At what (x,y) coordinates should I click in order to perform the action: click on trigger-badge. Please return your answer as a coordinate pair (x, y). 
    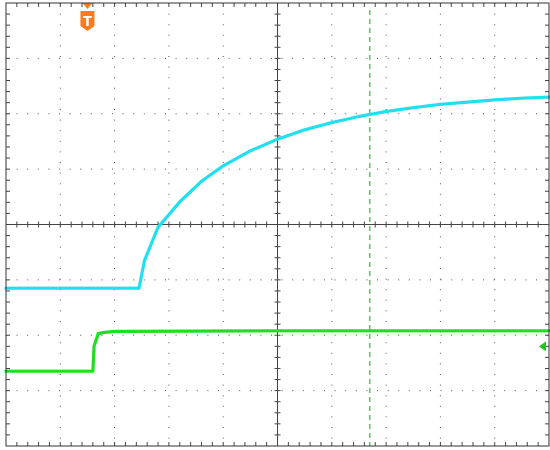
    Looking at the image, I should click on (87, 21).